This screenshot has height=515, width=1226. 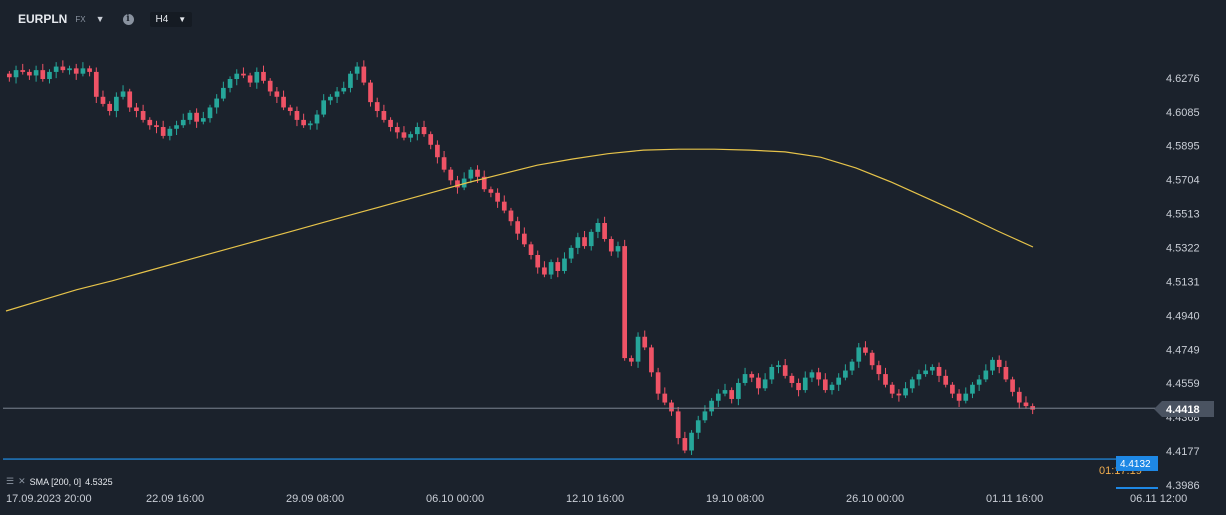 I want to click on symbol-label: EURPLN, so click(x=43, y=19).